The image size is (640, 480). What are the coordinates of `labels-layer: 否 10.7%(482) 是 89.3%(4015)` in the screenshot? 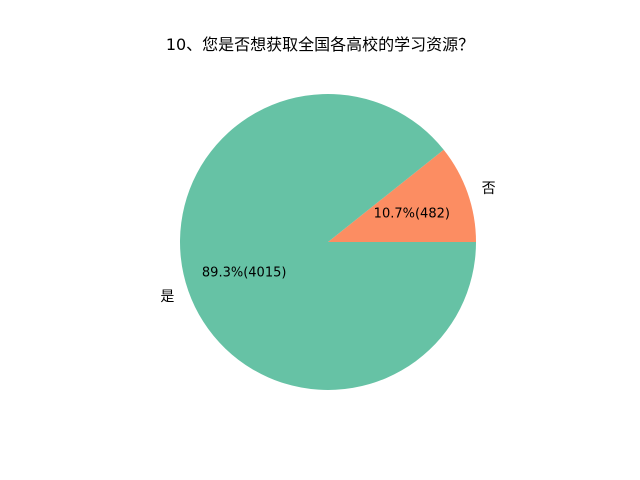 It's located at (327, 243).